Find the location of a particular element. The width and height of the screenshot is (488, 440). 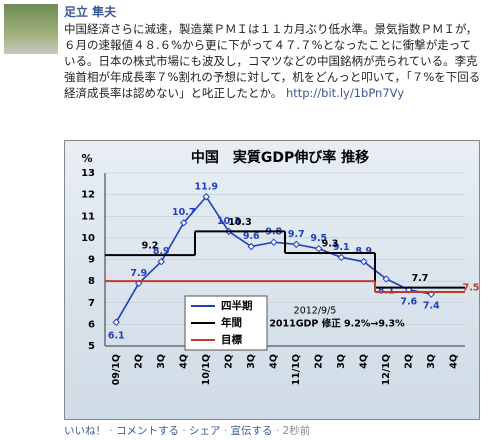

y-tick-label: 9 is located at coordinates (91, 260).